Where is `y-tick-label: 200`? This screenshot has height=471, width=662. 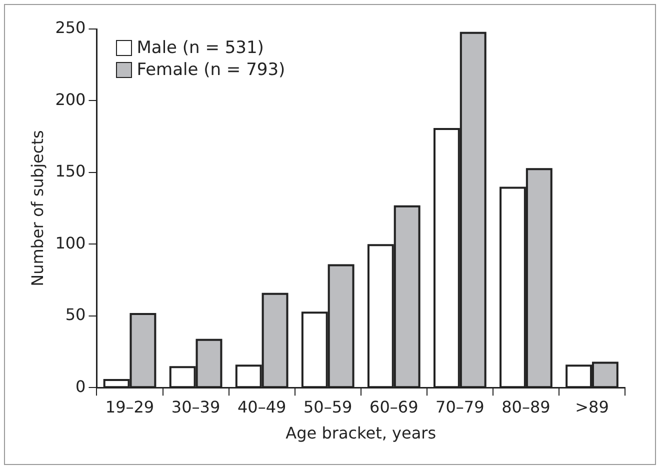
y-tick-label: 200 is located at coordinates (70, 99).